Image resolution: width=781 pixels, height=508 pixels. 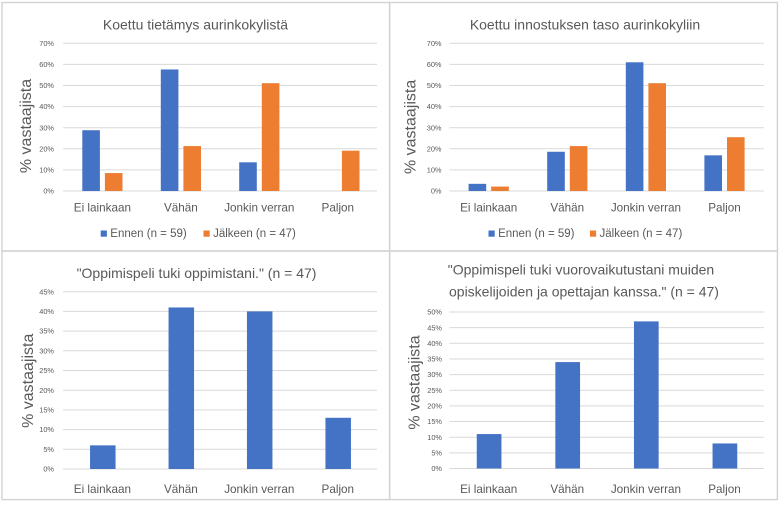 What do you see at coordinates (195, 24) in the screenshot?
I see `svg-text: Koettu tietämys aurinkokylistä` at bounding box center [195, 24].